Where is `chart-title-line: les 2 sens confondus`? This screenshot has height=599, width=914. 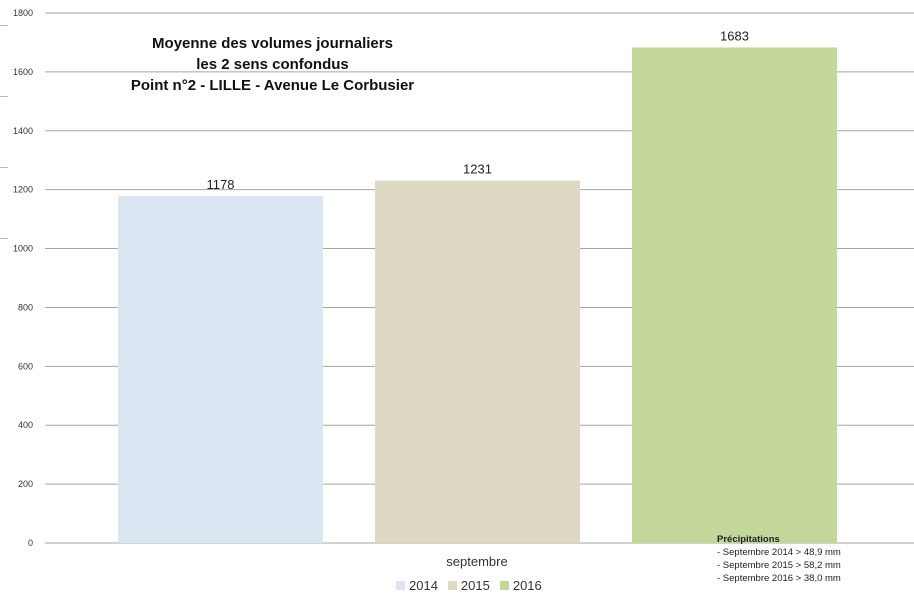 chart-title-line: les 2 sens confondus is located at coordinates (272, 64).